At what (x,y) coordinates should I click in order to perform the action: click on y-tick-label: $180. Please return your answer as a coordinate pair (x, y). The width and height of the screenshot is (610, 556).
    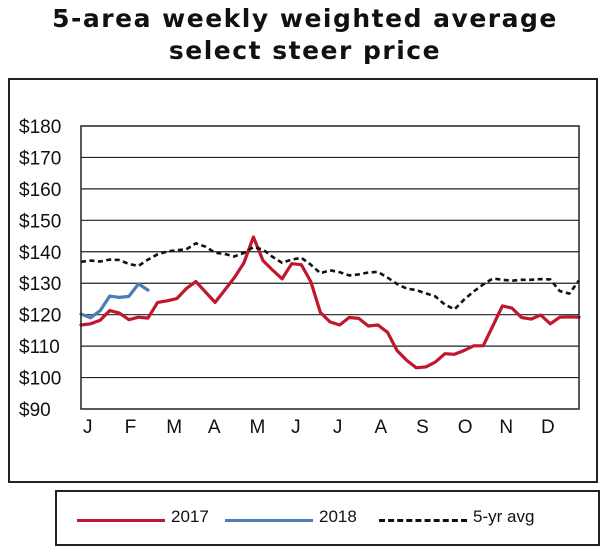
    Looking at the image, I should click on (40, 127).